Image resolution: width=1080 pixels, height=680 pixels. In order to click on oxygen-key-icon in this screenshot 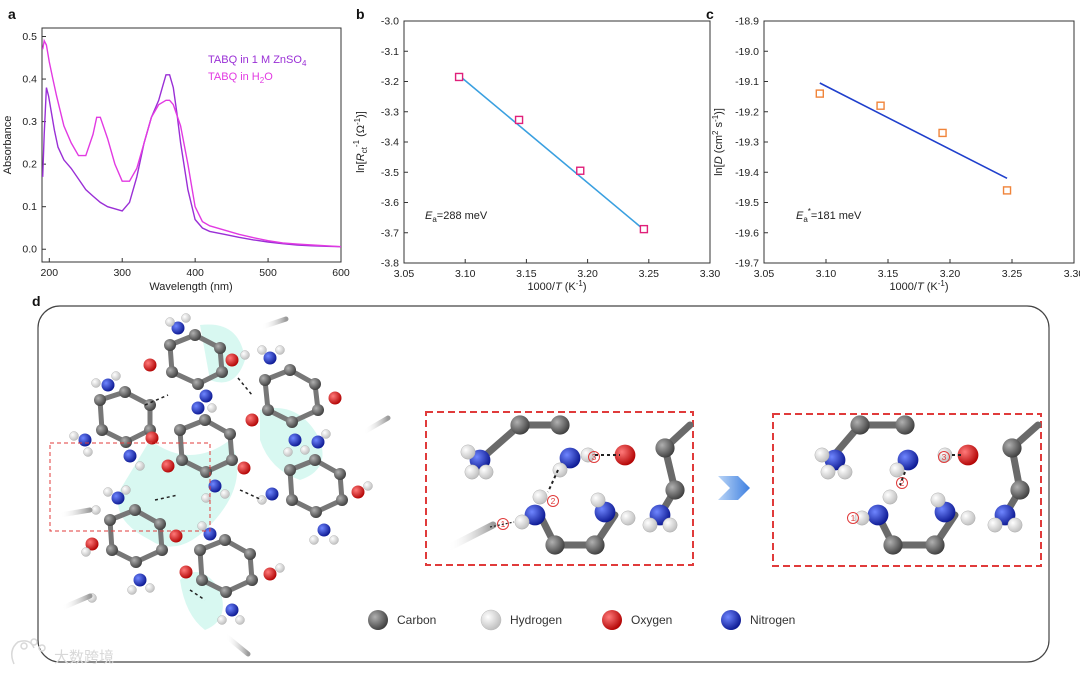, I will do `click(612, 620)`.